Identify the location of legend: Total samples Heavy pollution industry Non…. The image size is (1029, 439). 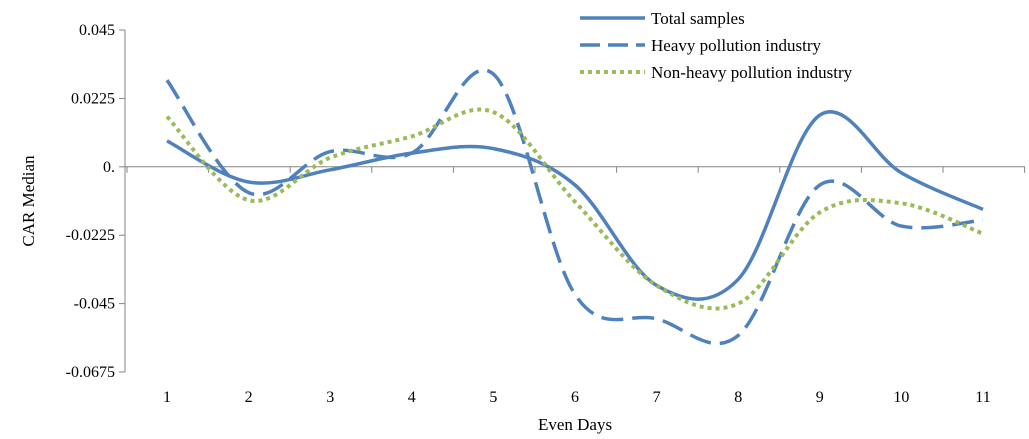
(716, 45).